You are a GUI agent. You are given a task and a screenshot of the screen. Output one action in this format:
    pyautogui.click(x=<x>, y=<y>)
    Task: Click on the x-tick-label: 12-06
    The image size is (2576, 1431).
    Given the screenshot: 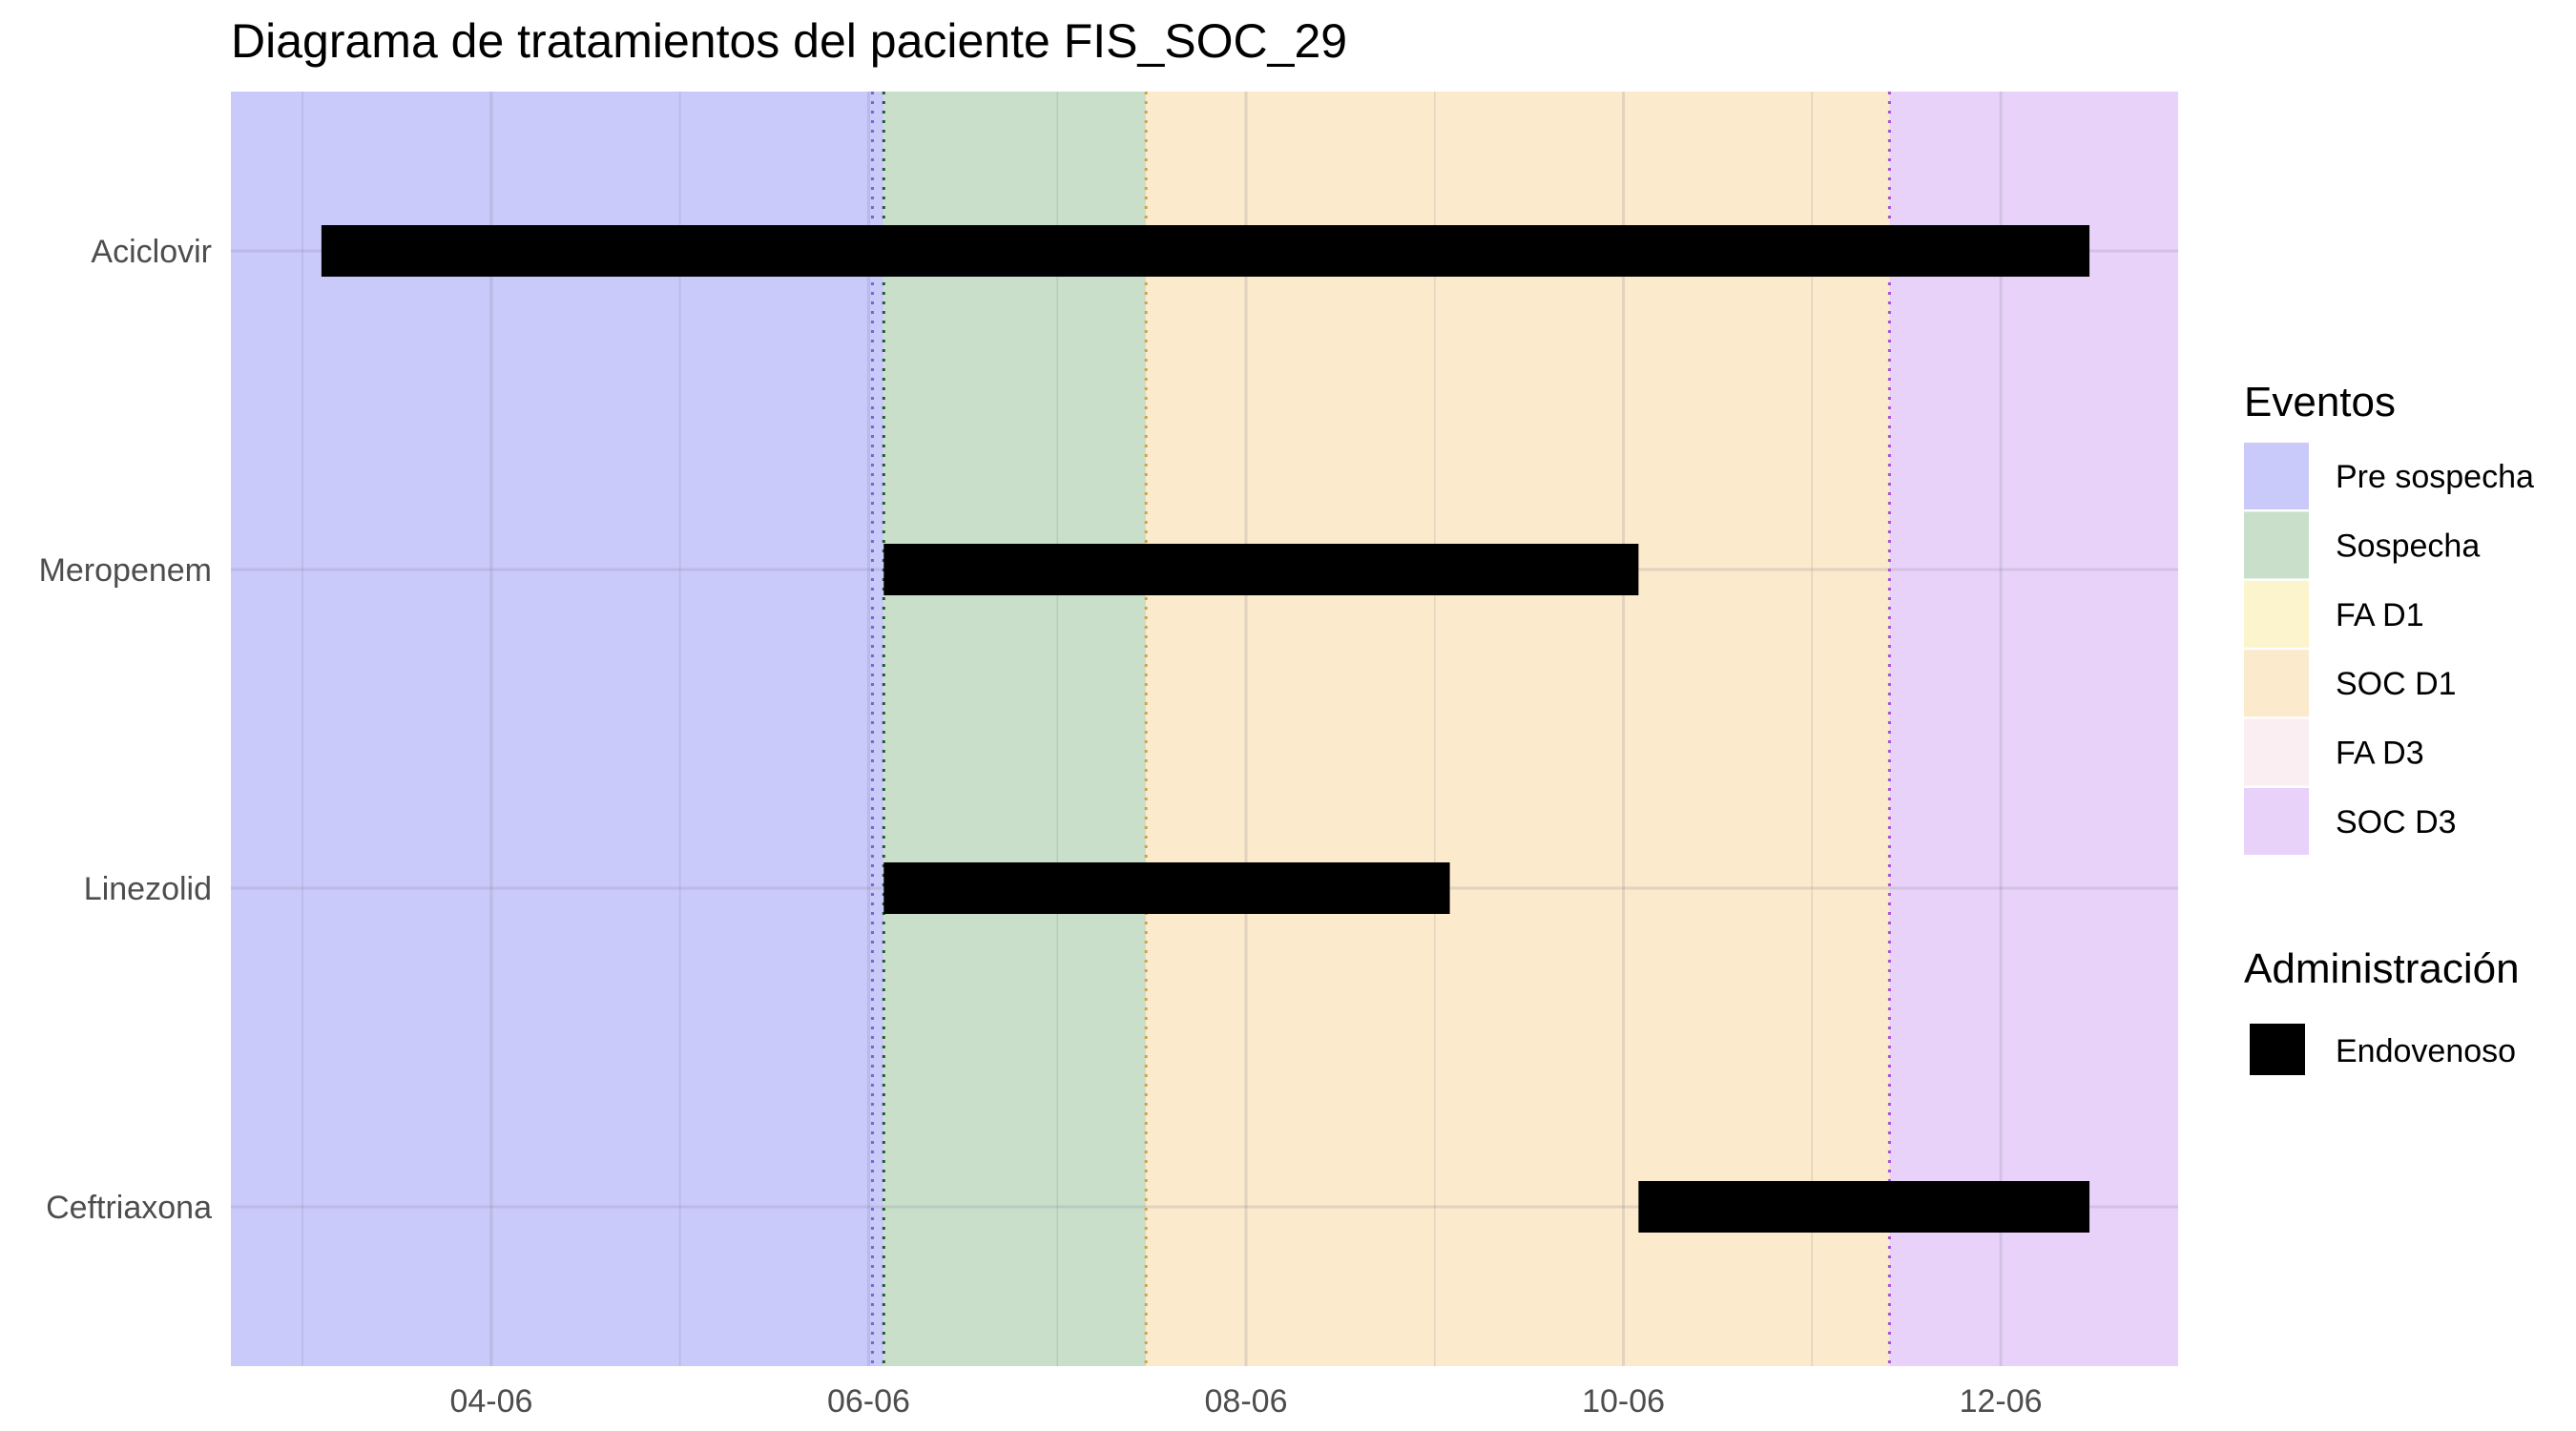 What is the action you would take?
    pyautogui.click(x=2001, y=1401)
    